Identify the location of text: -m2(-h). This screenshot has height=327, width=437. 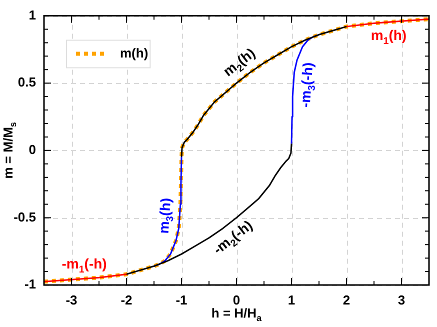
(233, 237).